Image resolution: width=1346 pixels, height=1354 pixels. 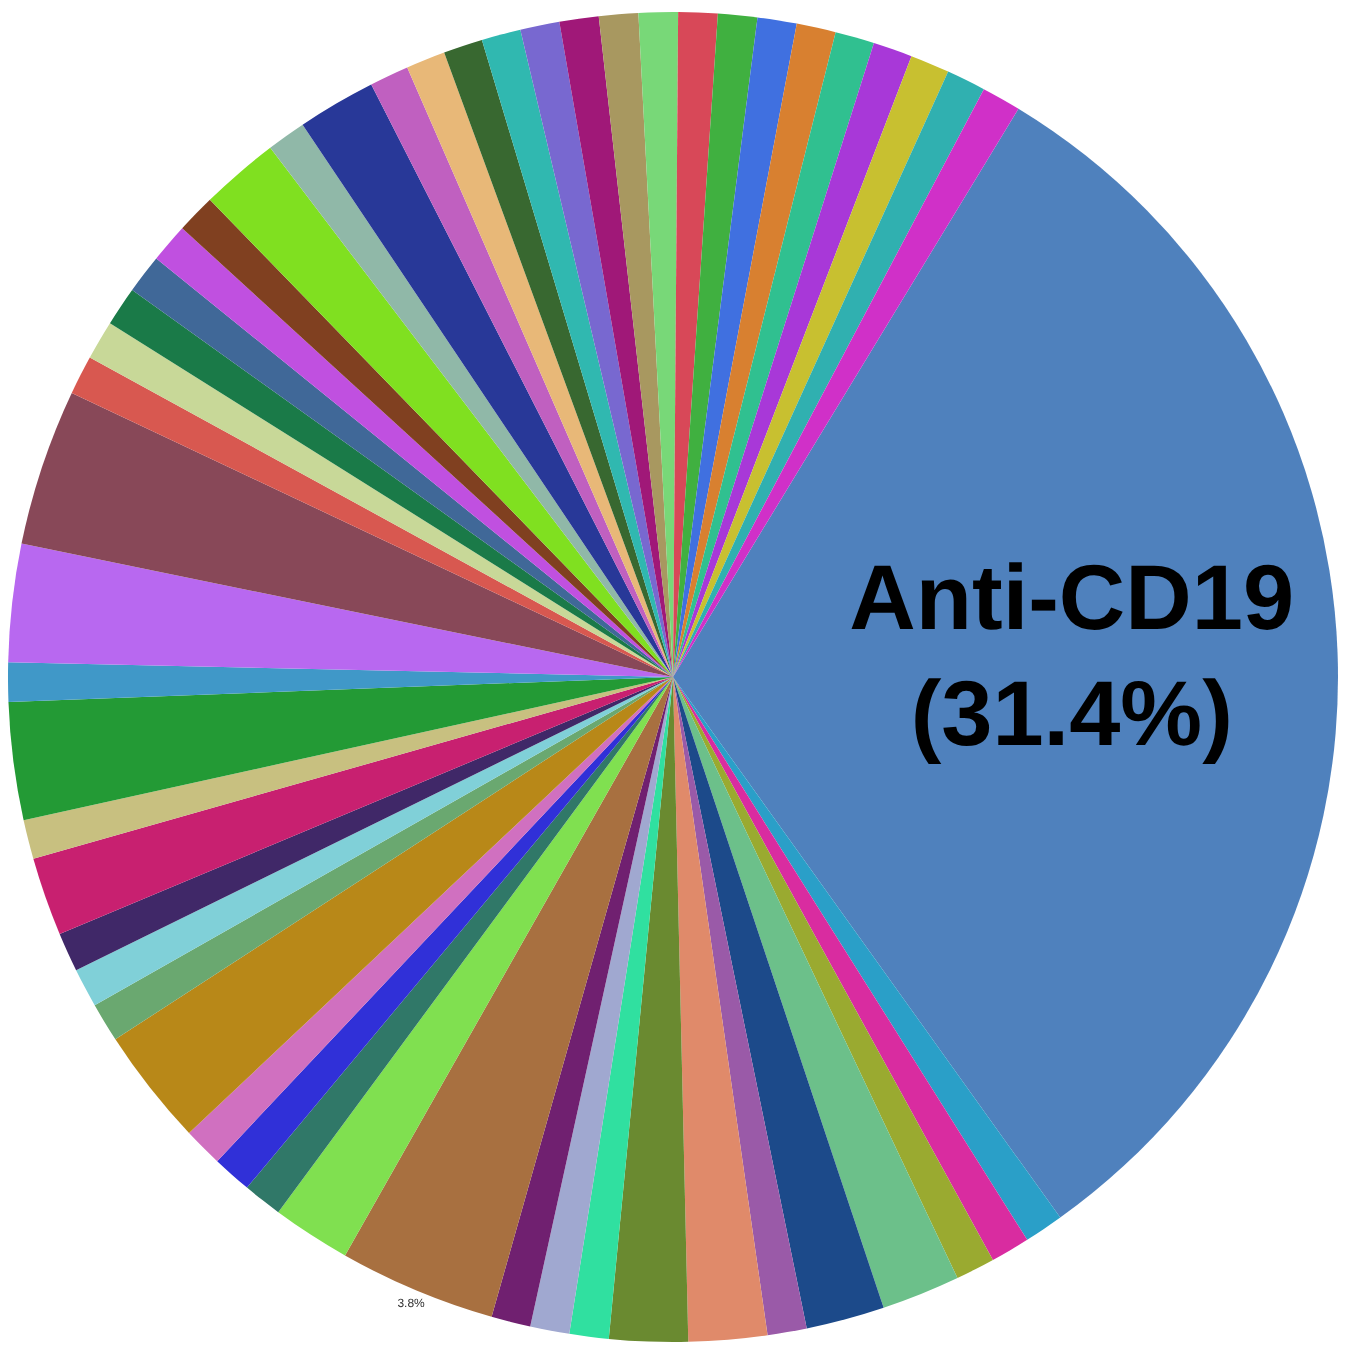 What do you see at coordinates (1072, 597) in the screenshot?
I see `slice-label: Anti-CD19` at bounding box center [1072, 597].